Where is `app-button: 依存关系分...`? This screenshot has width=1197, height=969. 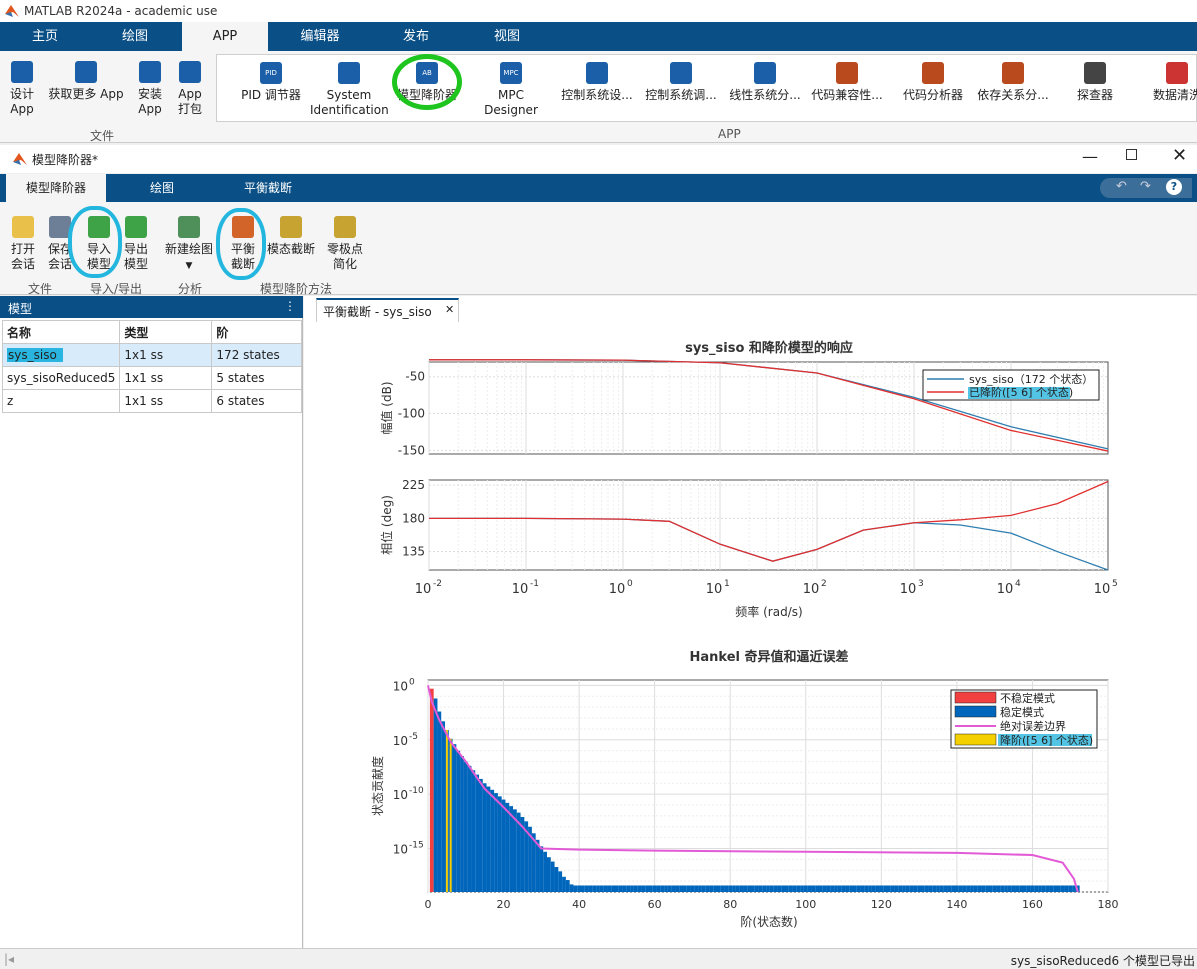
app-button: 依存关系分... is located at coordinates (1013, 82).